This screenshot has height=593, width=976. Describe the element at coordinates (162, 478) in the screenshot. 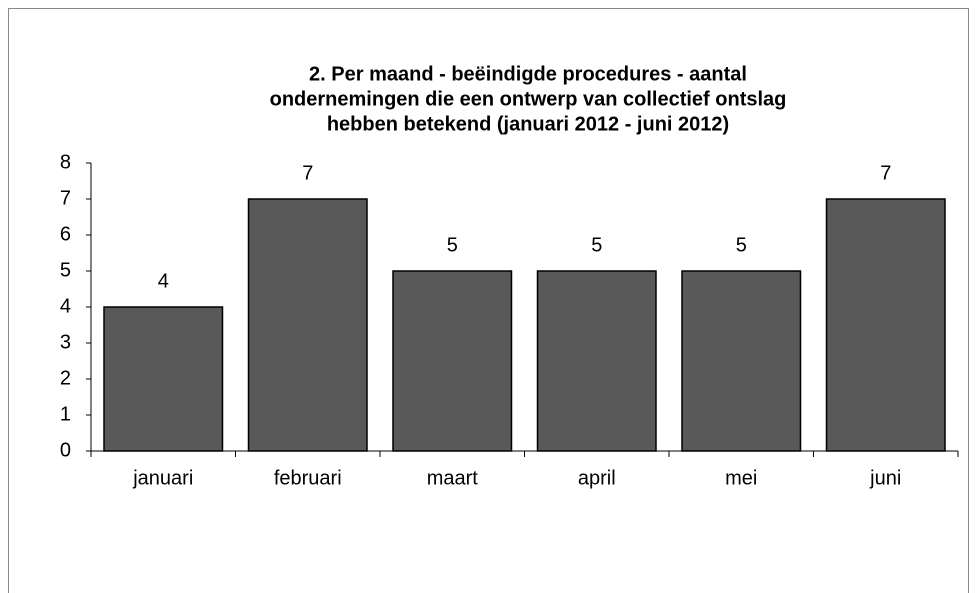

I see `x-tick-label: januari` at that location.